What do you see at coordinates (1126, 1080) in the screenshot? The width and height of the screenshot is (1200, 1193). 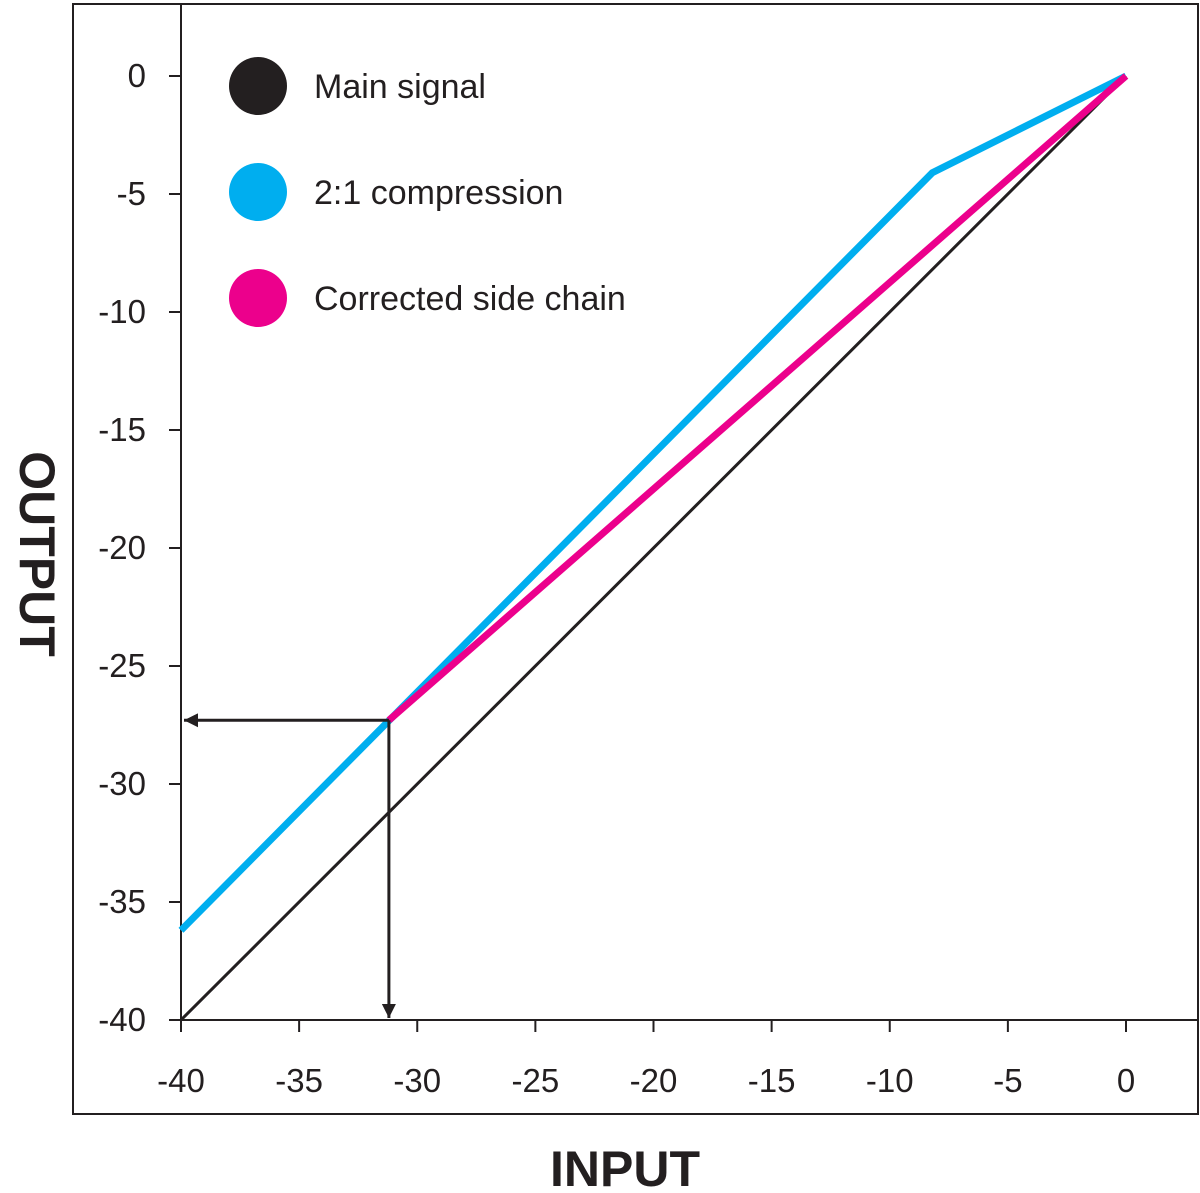 I see `x-tick-label: 0` at bounding box center [1126, 1080].